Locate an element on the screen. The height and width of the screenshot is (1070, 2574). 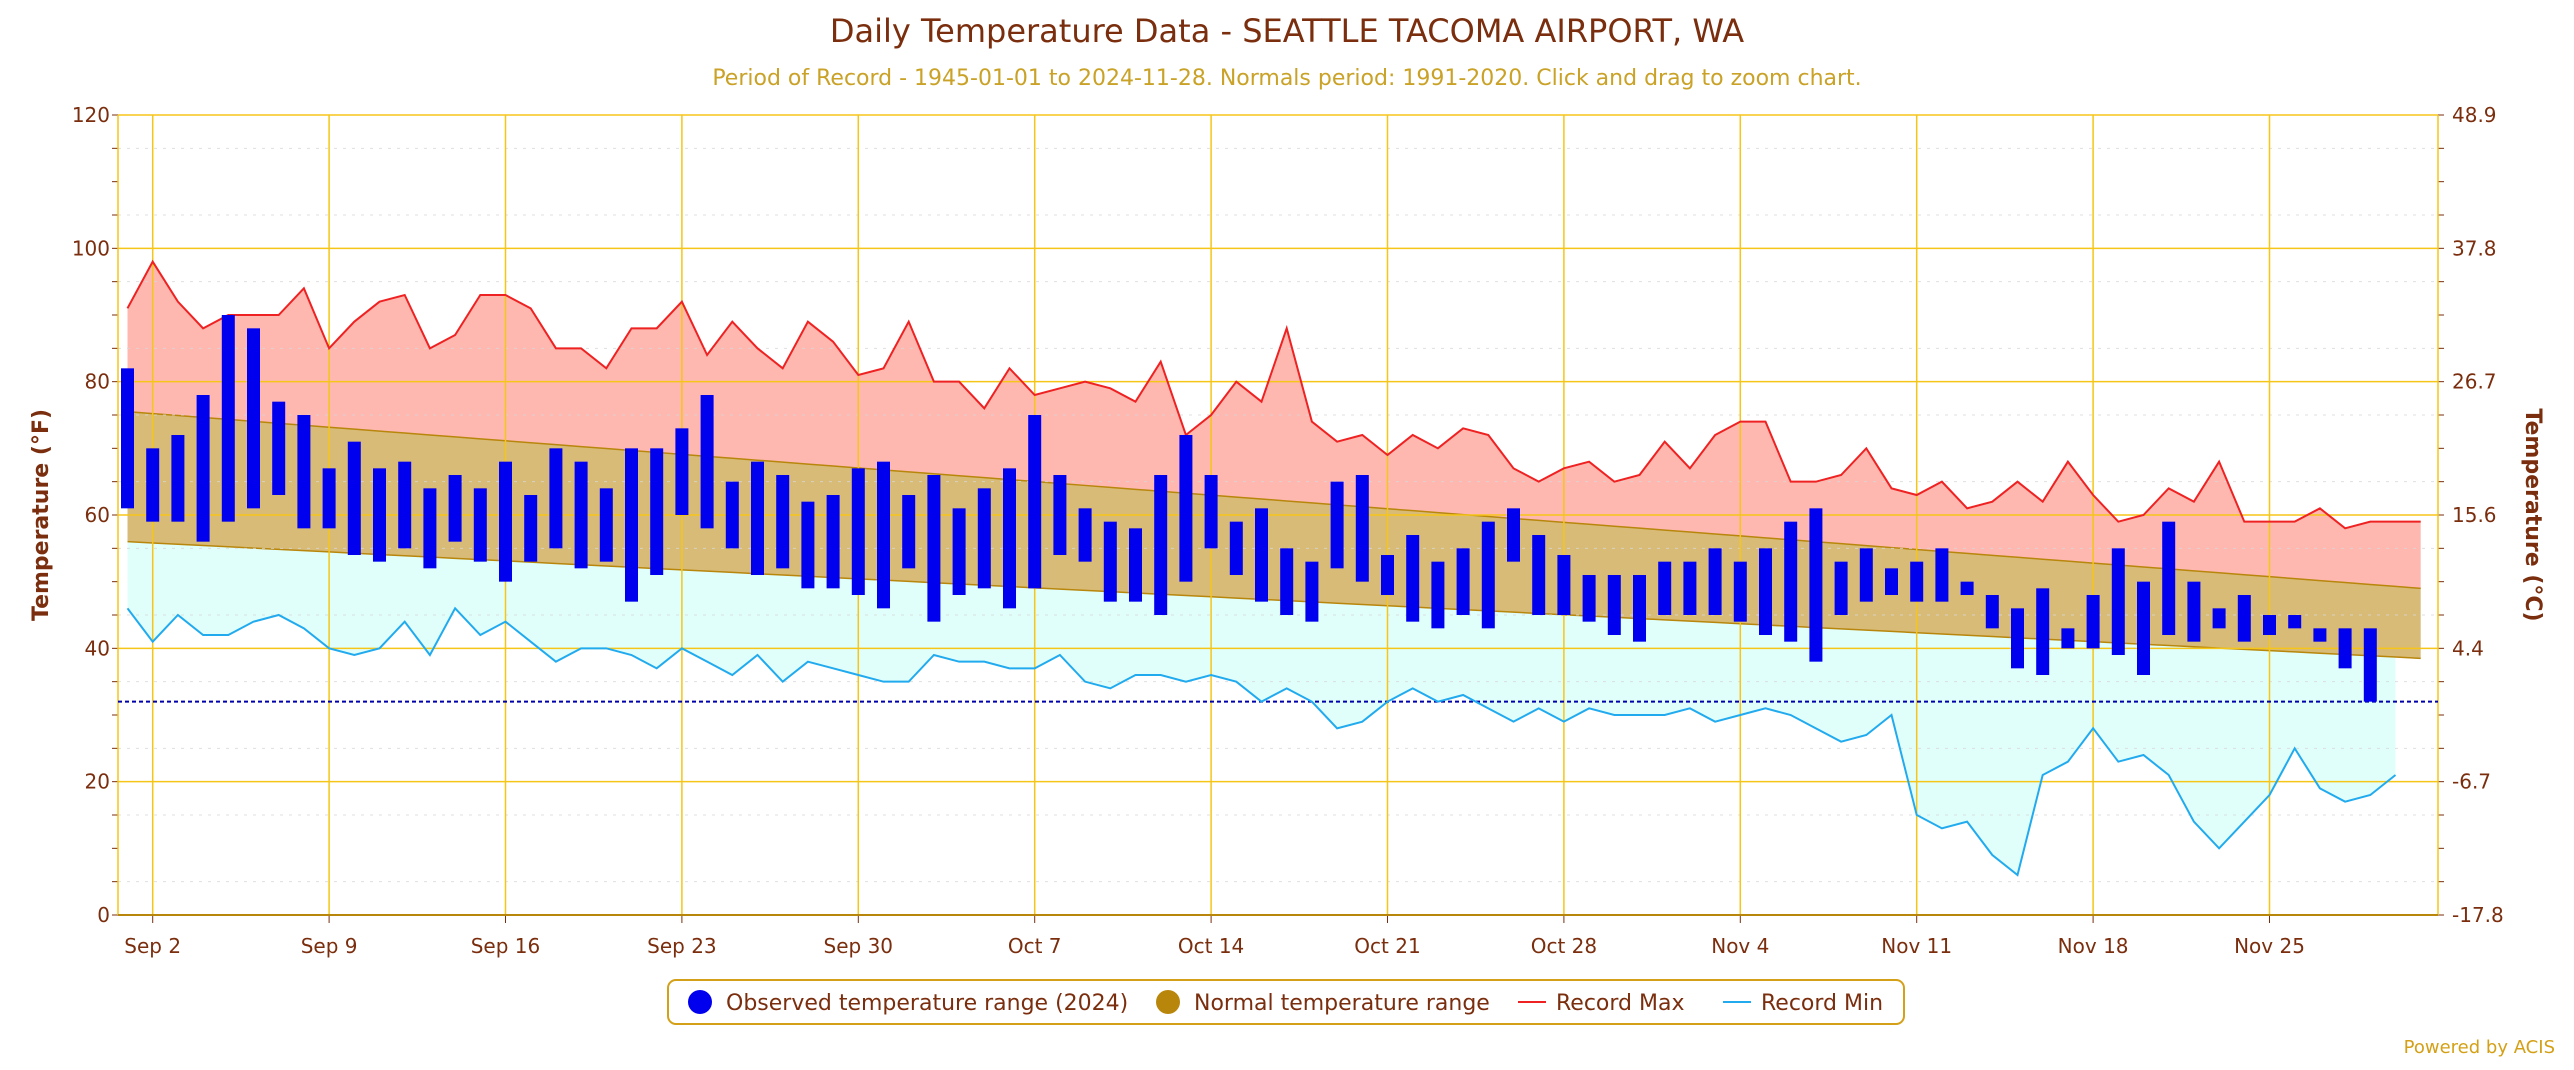
credits-link: Powered by ACIS is located at coordinates (2479, 1047).